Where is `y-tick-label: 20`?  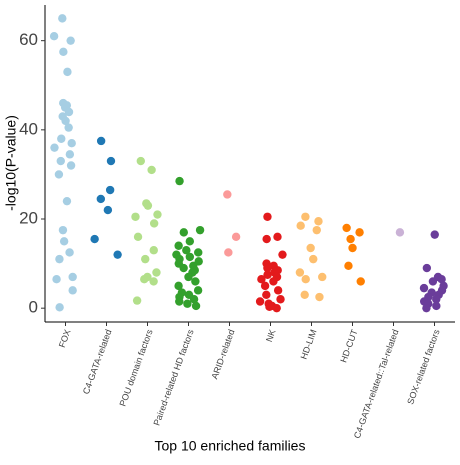 y-tick-label: 20 is located at coordinates (28, 217).